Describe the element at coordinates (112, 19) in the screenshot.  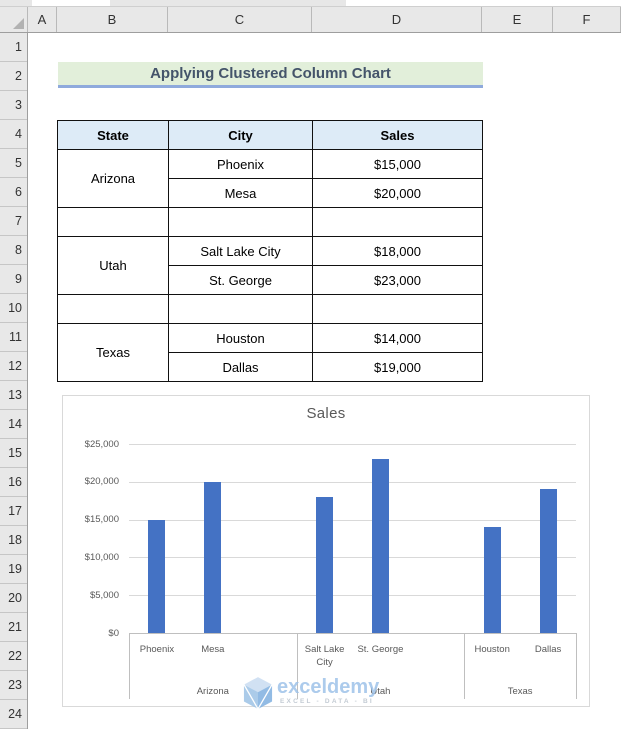
I see `column-header-b: B` at that location.